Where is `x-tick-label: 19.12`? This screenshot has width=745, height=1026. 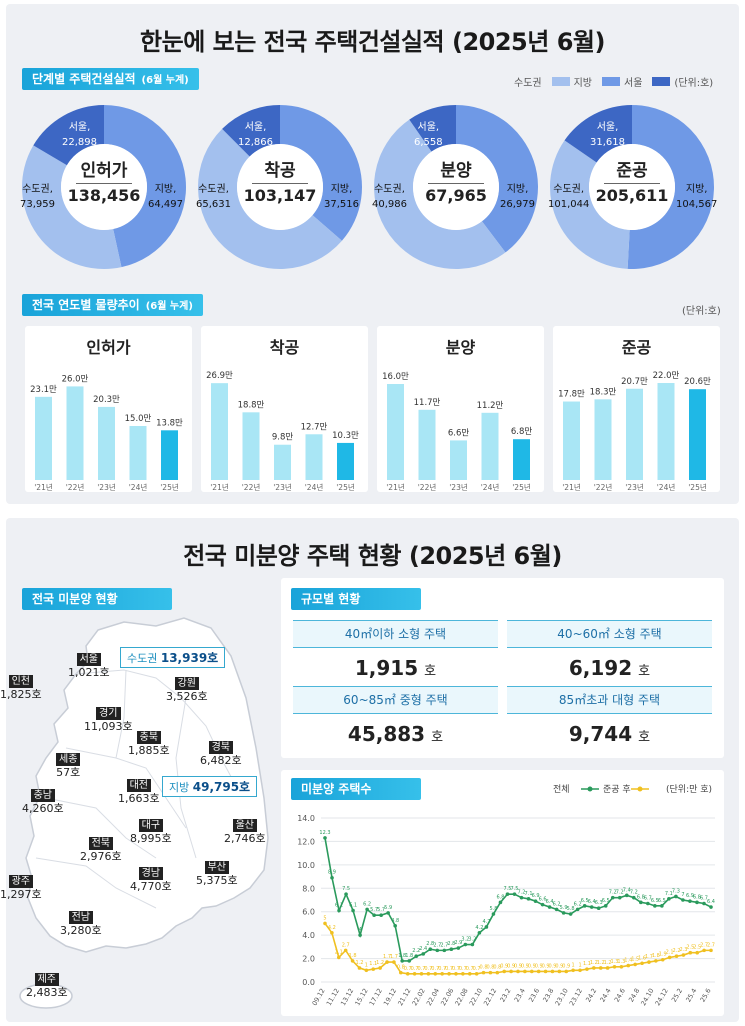
x-tick-label: 19.12 is located at coordinates (390, 997).